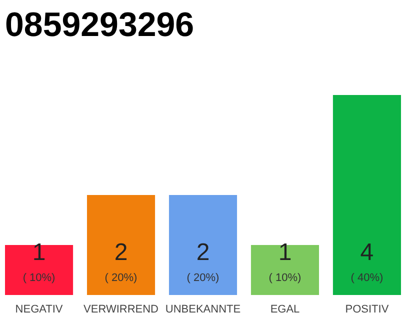 This screenshot has height=320, width=410. Describe the element at coordinates (99, 25) in the screenshot. I see `chart-title: 0859293296` at that location.